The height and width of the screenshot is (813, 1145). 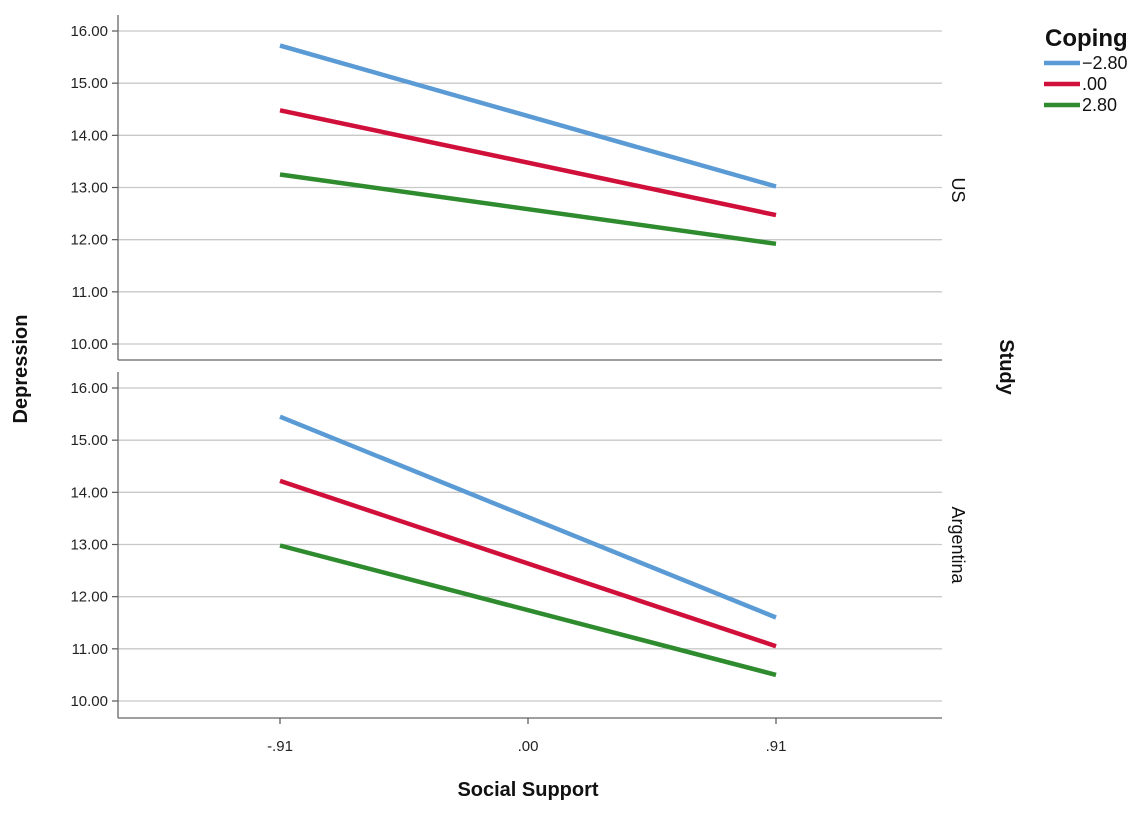 I want to click on panel-label: Argentina, so click(x=958, y=545).